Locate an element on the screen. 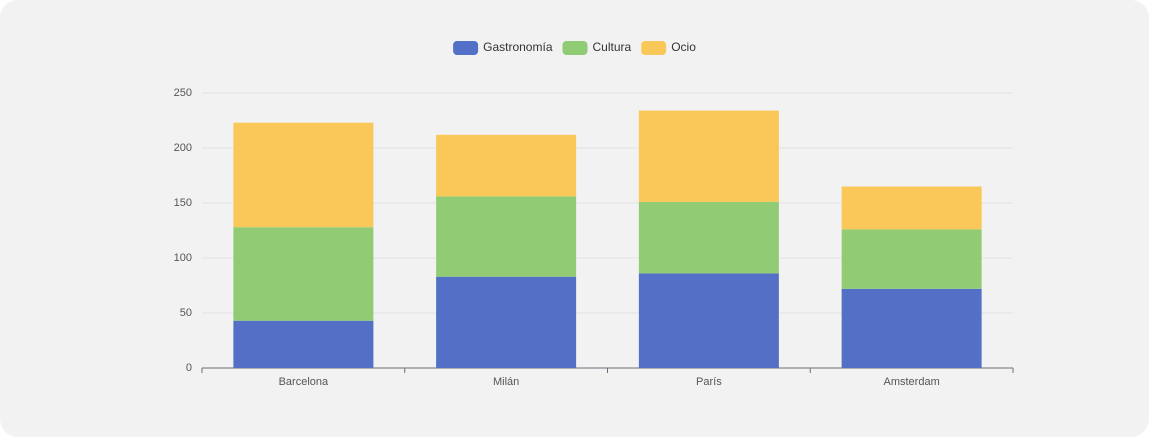 This screenshot has width=1149, height=437. x-tick-label: Barcelona is located at coordinates (304, 382).